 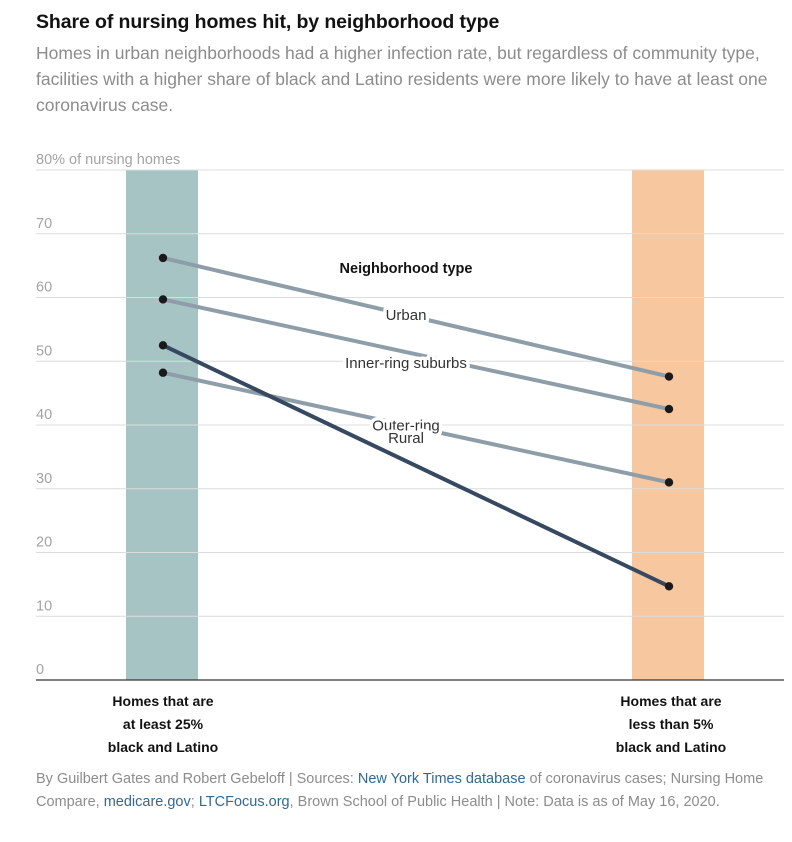 What do you see at coordinates (244, 801) in the screenshot?
I see `ltcfocus-link: LTCFocus.org` at bounding box center [244, 801].